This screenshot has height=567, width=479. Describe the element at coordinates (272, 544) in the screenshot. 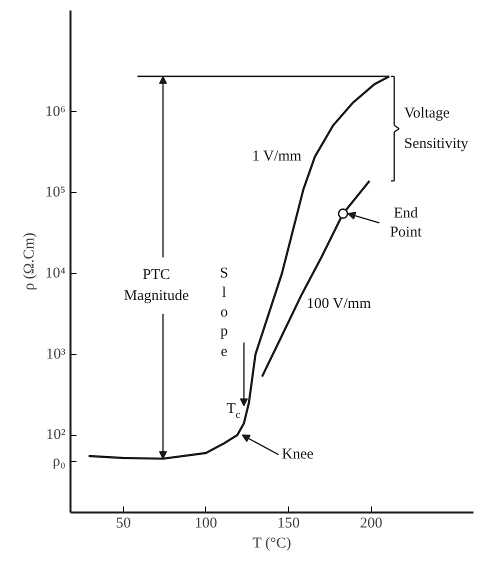

I see `x-axis-title: T (°C)` at that location.